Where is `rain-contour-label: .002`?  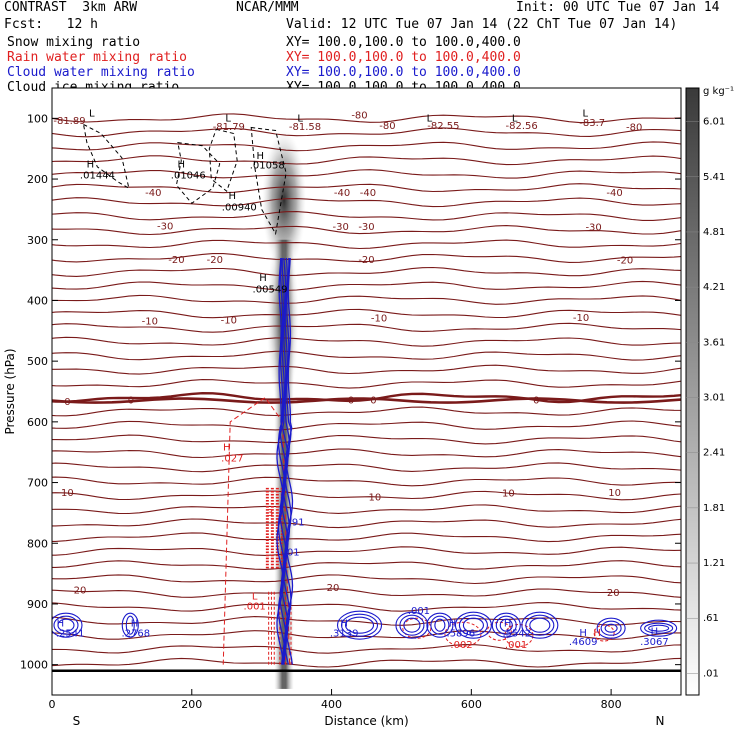
rain-contour-label: .002 is located at coordinates (461, 645).